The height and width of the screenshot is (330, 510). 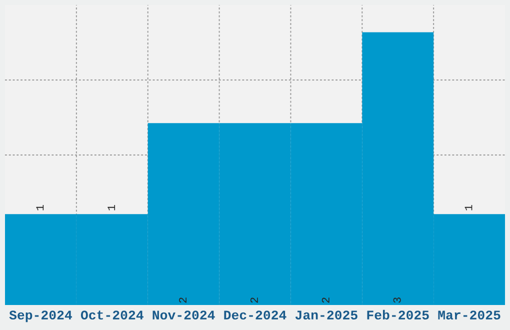 I want to click on x-tick-label: Jan-2025, so click(x=326, y=315).